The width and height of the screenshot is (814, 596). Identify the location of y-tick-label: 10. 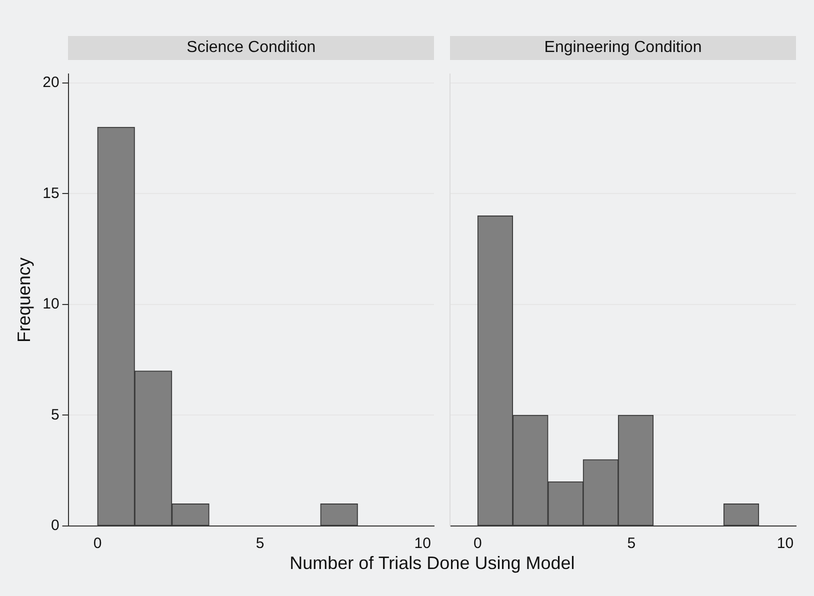
(51, 304).